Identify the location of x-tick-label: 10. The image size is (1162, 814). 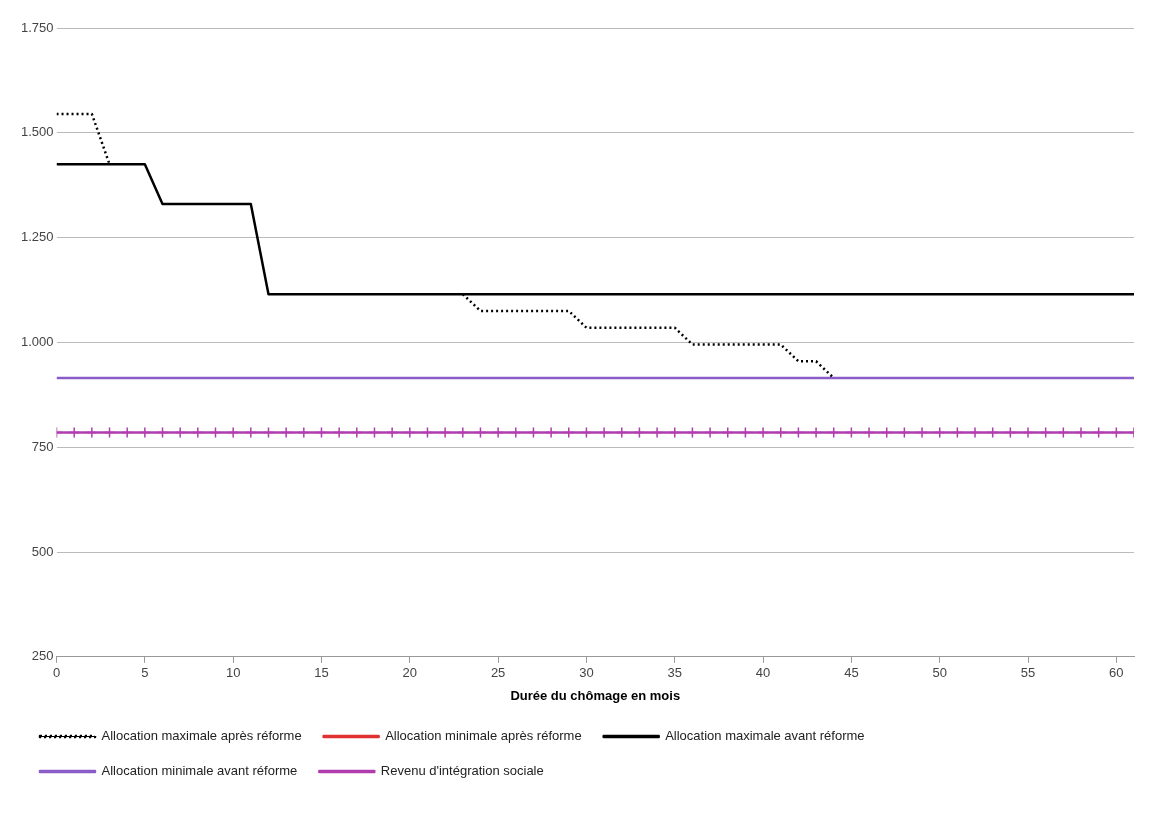
(233, 673).